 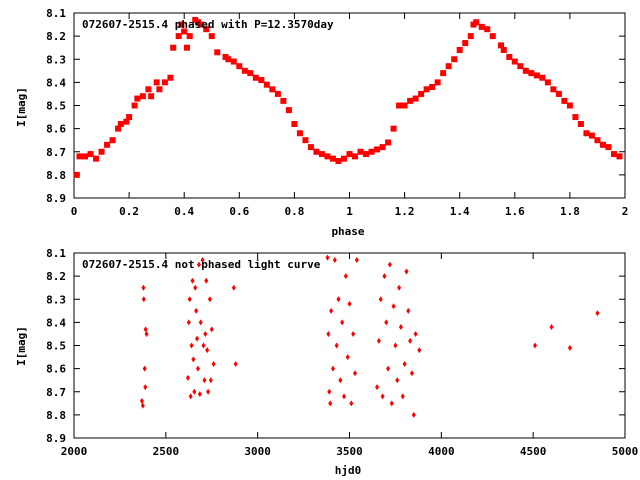 What do you see at coordinates (349, 451) in the screenshot?
I see `unphased-x-tick-label: 3500` at bounding box center [349, 451].